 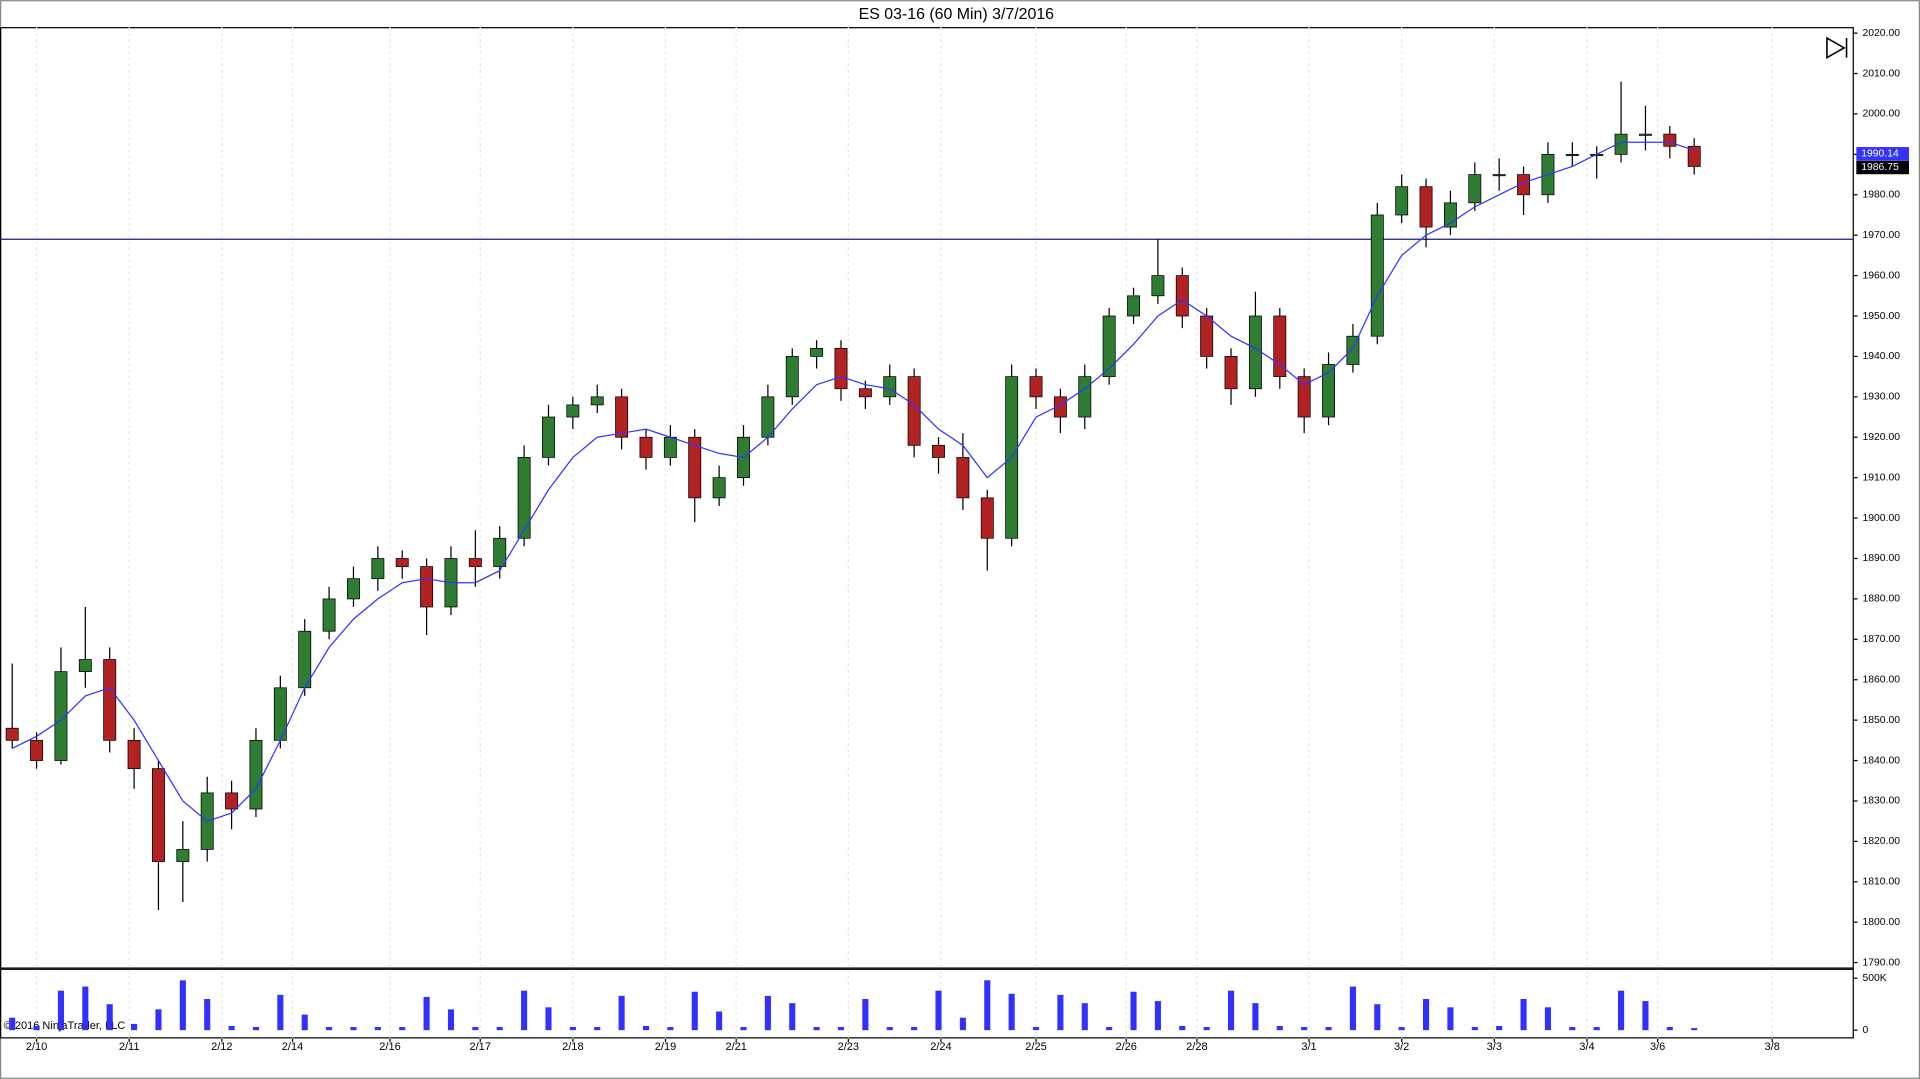 I want to click on y-tick-label: 1800.00, so click(x=1881, y=922).